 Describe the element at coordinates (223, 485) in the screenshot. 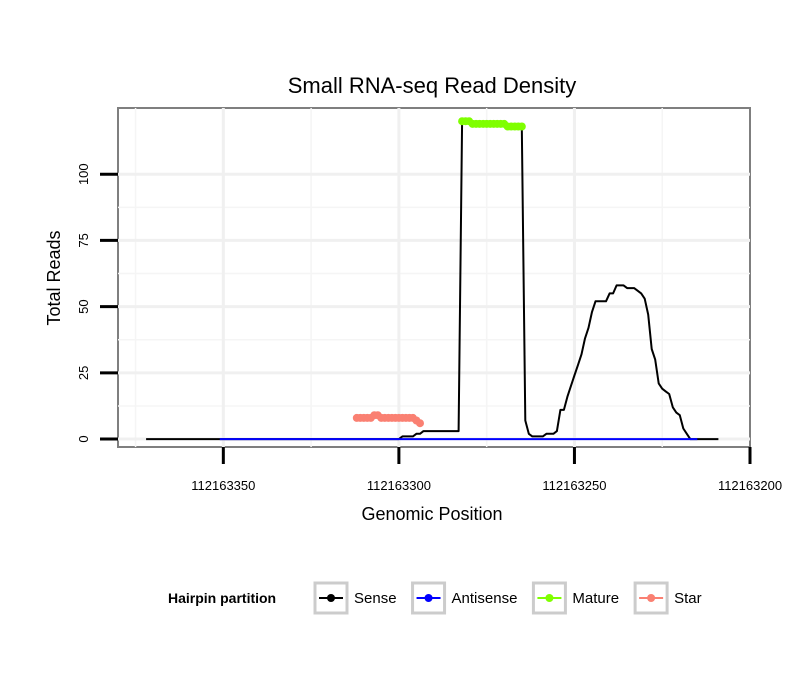

I see `x-tick-label: 112163350` at that location.